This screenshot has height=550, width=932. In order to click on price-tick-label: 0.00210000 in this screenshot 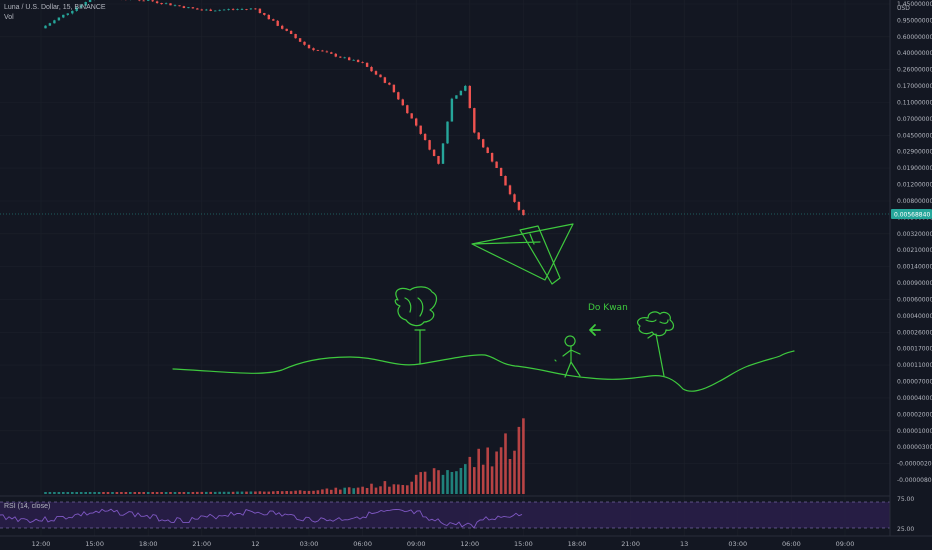, I will do `click(914, 250)`.